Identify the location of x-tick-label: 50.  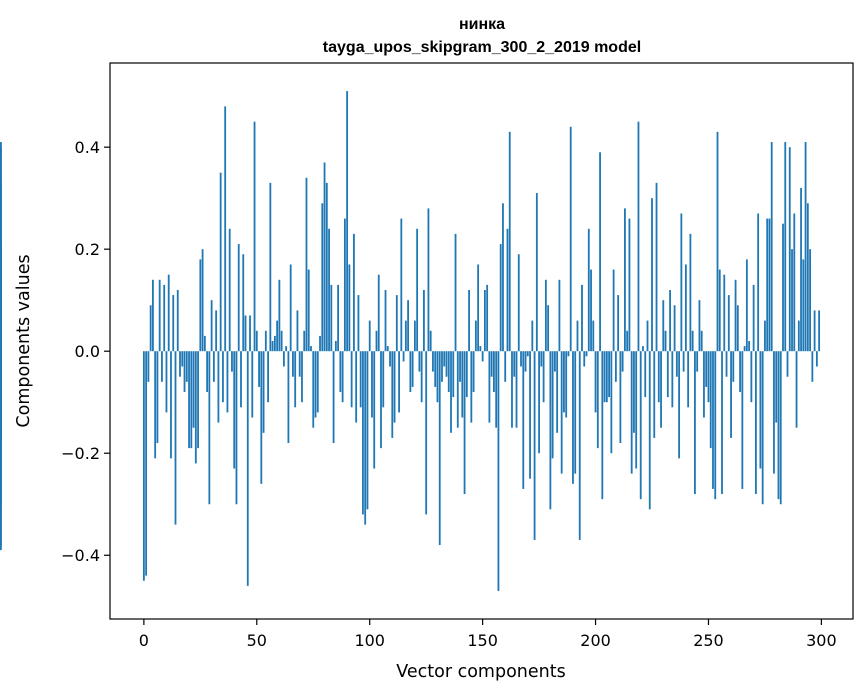
(257, 640).